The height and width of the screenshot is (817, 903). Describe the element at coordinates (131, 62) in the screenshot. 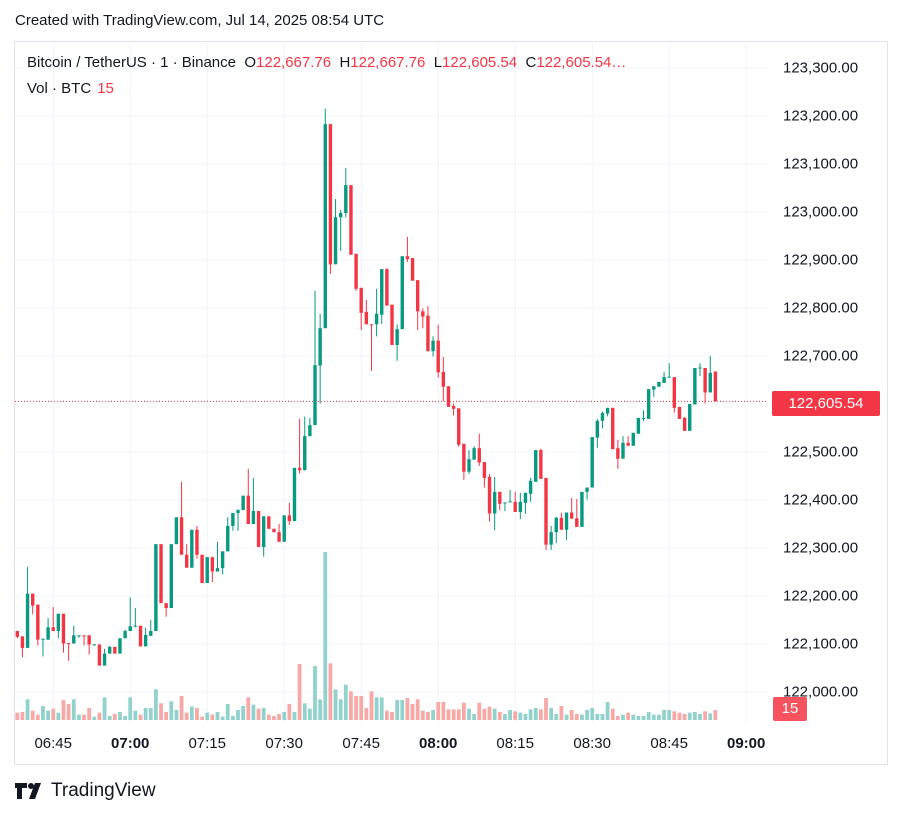

I see `symbol-name: Bitcoin / TetherUS · 1 · Binance` at that location.